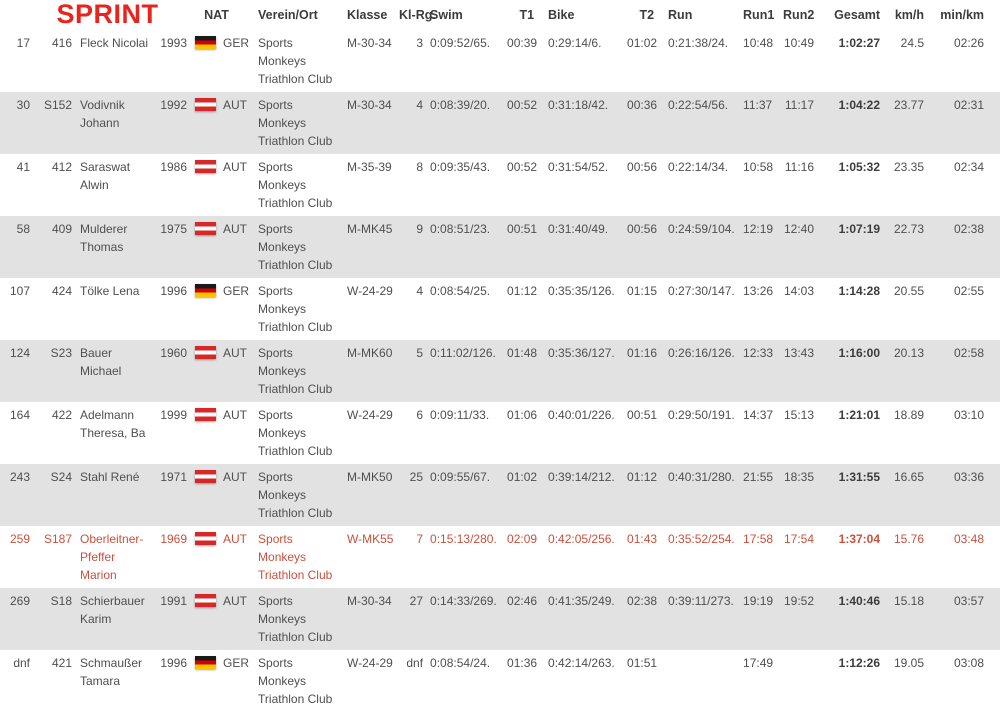  I want to click on age-group: M-MK60, so click(370, 353).